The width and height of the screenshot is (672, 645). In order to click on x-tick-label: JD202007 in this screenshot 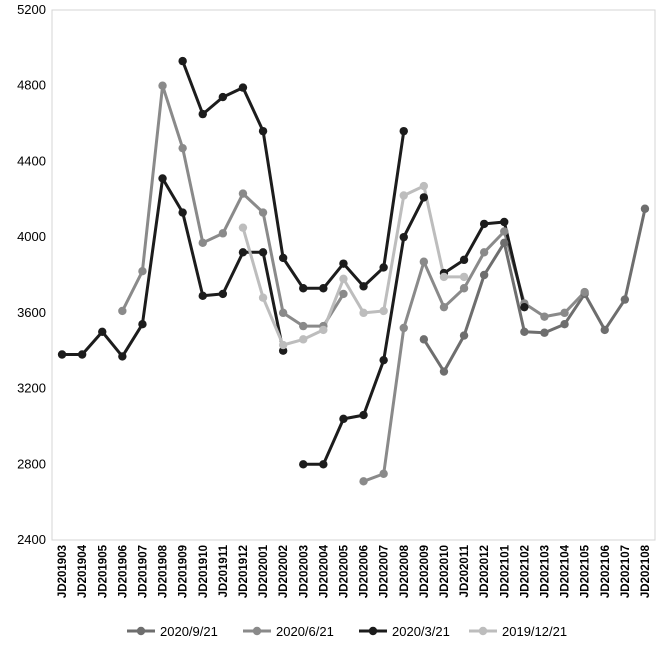, I will do `click(385, 571)`.